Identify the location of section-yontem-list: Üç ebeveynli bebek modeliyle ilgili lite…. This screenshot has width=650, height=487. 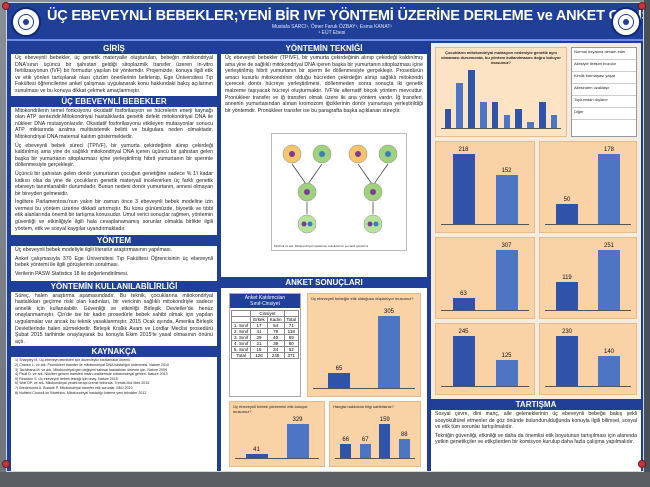
(114, 263).